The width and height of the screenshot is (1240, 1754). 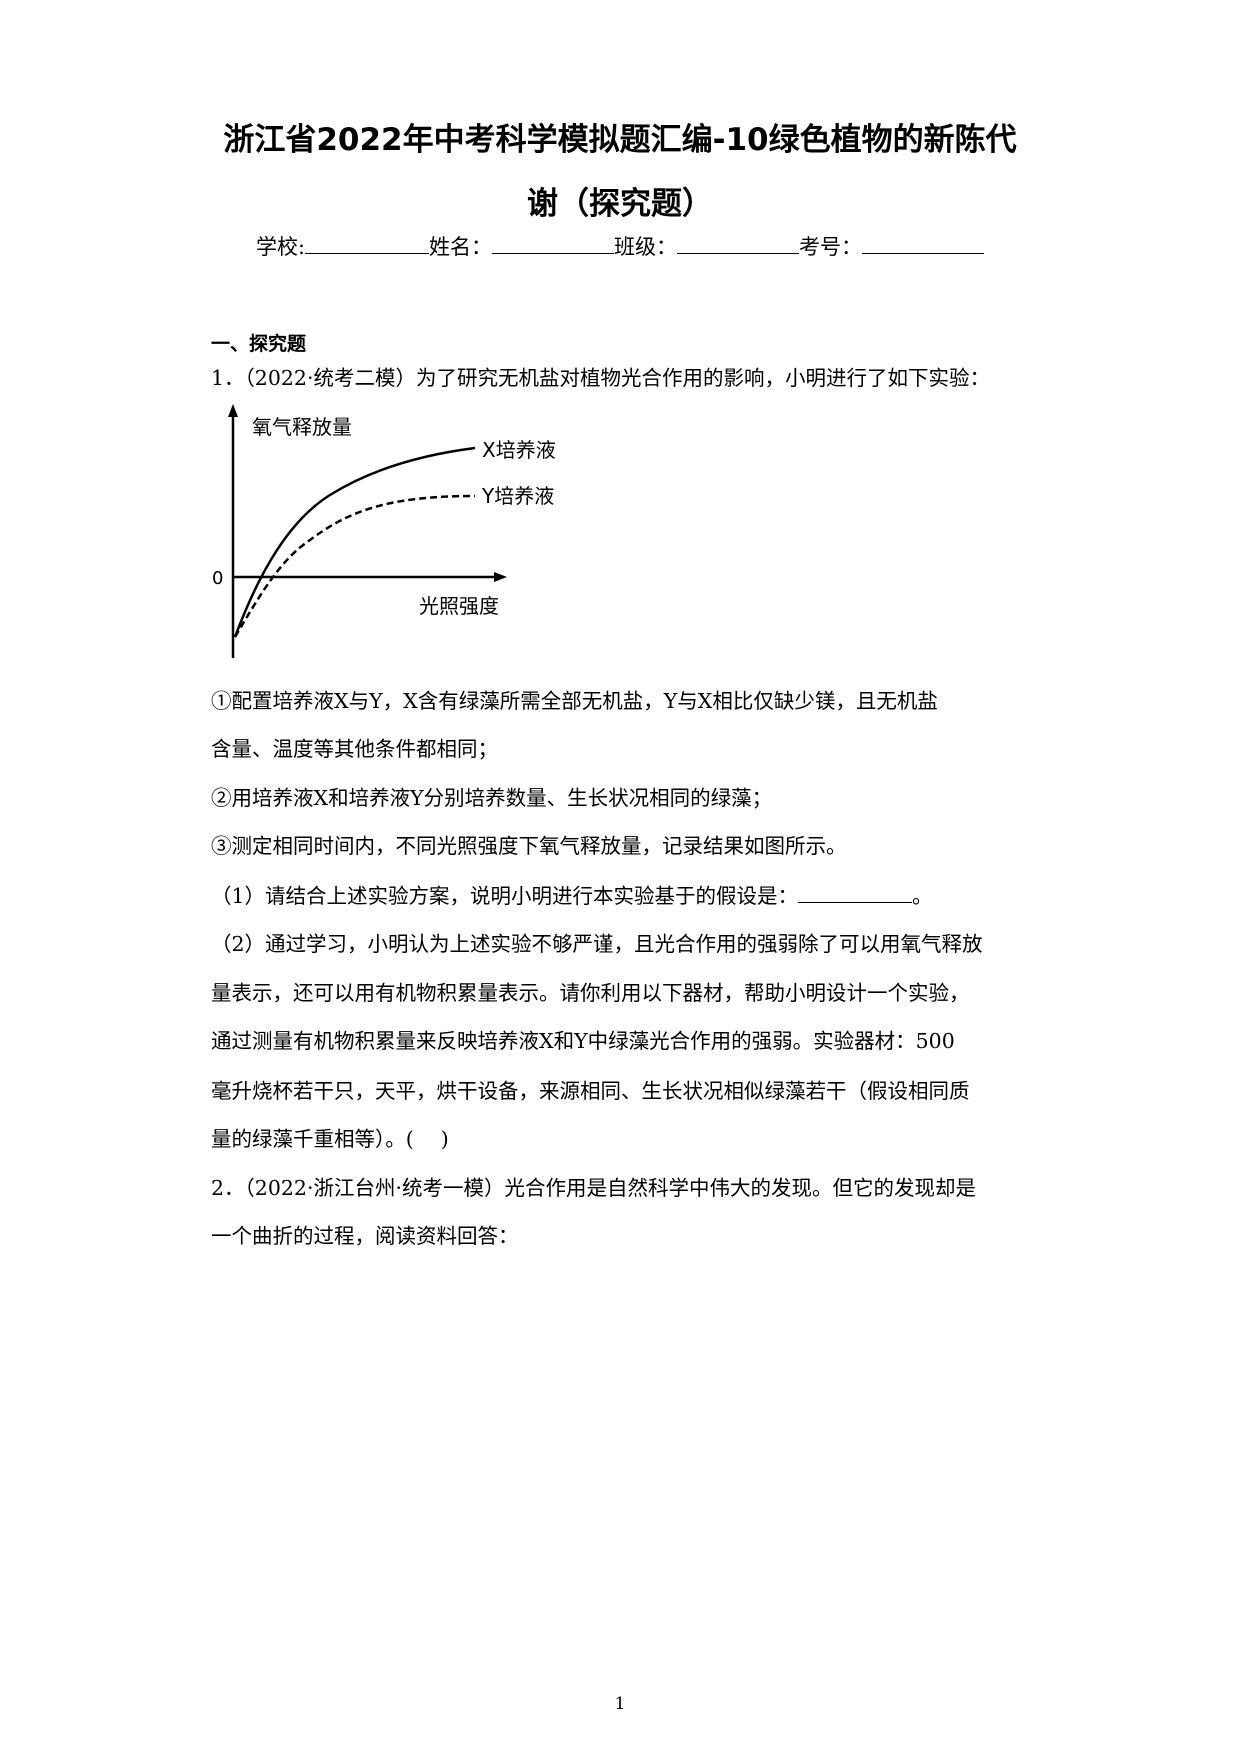 What do you see at coordinates (590, 1091) in the screenshot?
I see `question-1-sub-2-line: 毫升烧杯若干只，天平，烘干设备，来源相同、生长状况相似绿藻若干（假设相同质` at bounding box center [590, 1091].